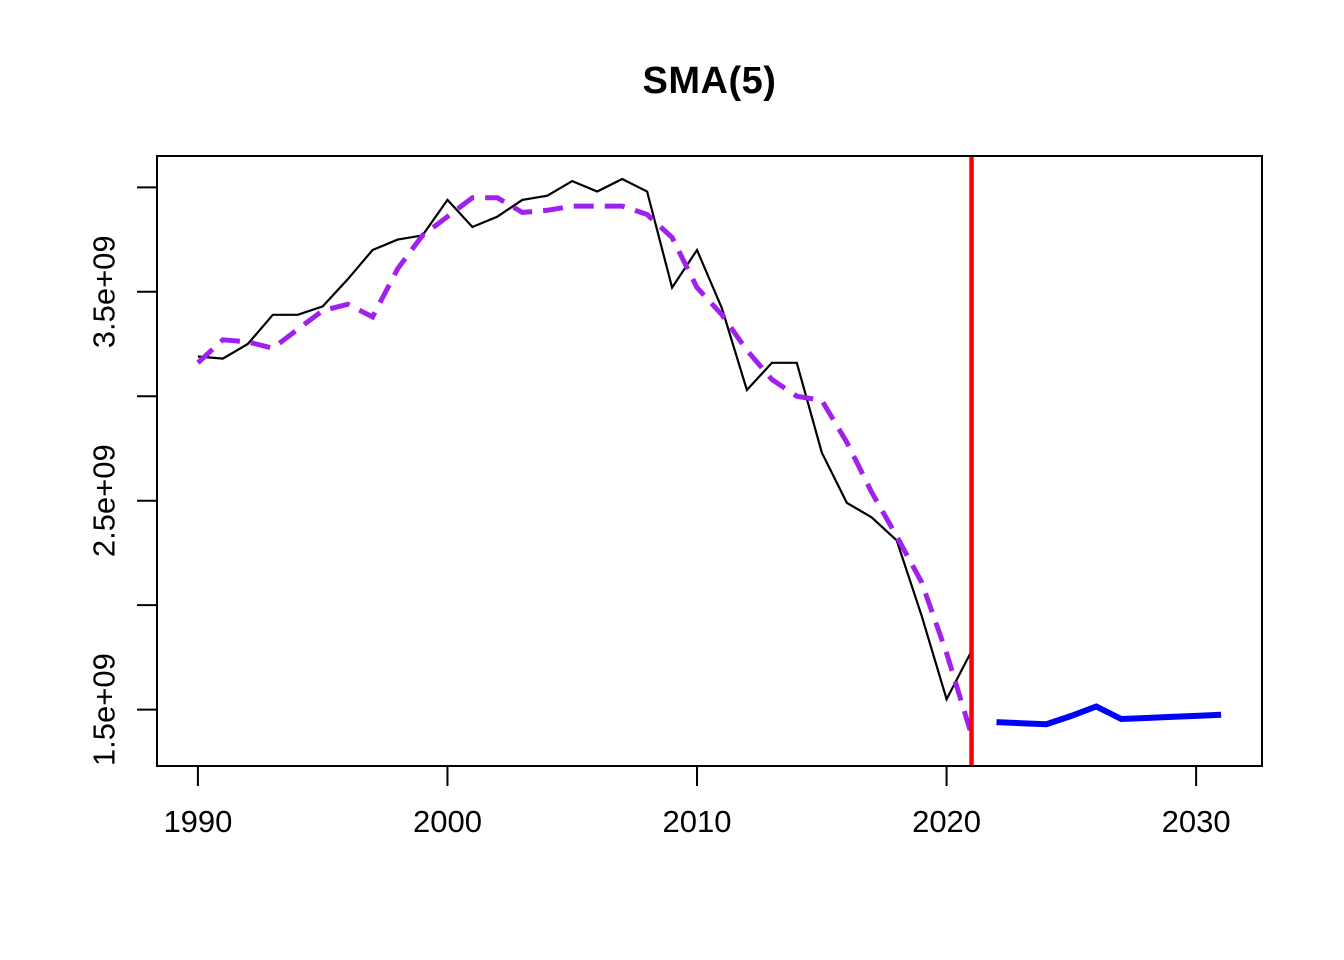 The height and width of the screenshot is (960, 1344). I want to click on x-axis-tick-label: 2000, so click(447, 821).